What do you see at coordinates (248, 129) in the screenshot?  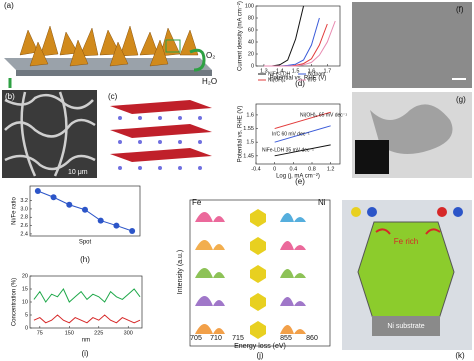 I see `y-tick-label: 1.55` at bounding box center [248, 129].